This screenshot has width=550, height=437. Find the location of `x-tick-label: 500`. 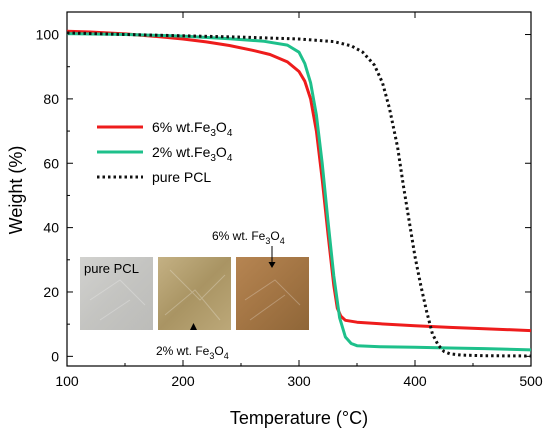

x-tick-label: 500 is located at coordinates (531, 381).